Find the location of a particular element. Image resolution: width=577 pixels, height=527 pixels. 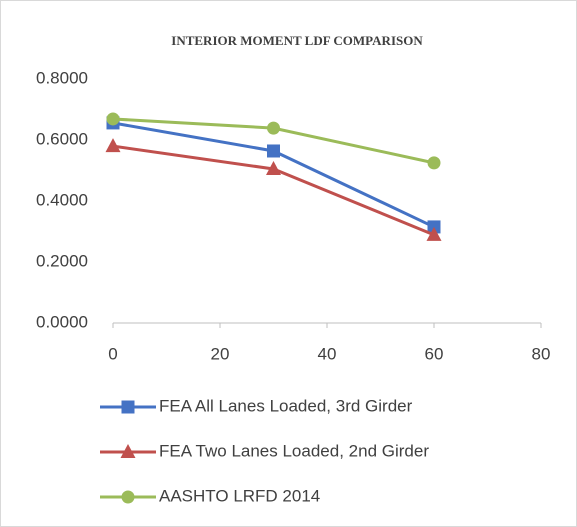

legend-label: FEA All Lanes Loaded, 3rd Girder is located at coordinates (286, 405).